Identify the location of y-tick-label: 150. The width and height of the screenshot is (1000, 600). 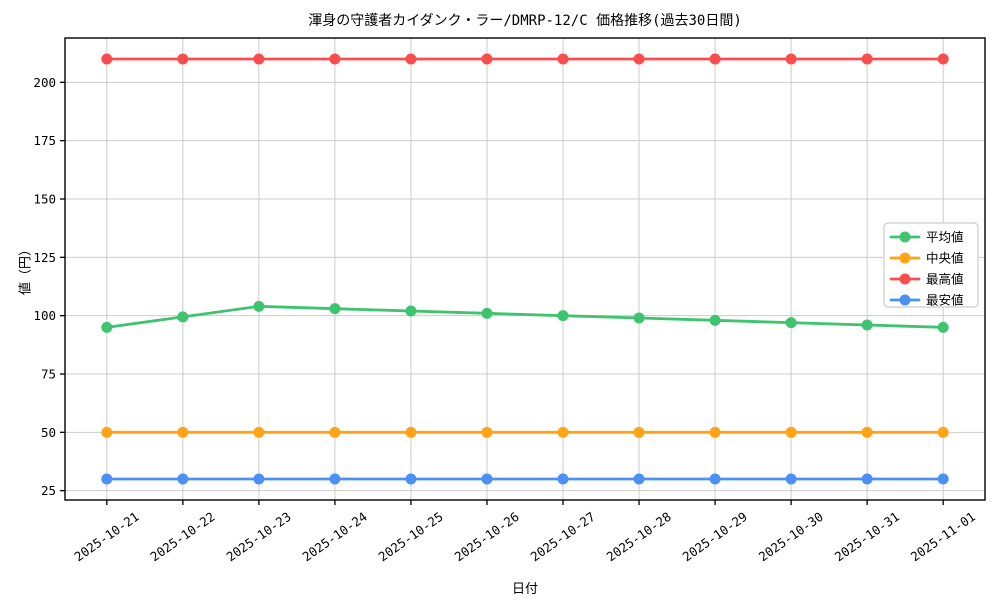
(44, 199).